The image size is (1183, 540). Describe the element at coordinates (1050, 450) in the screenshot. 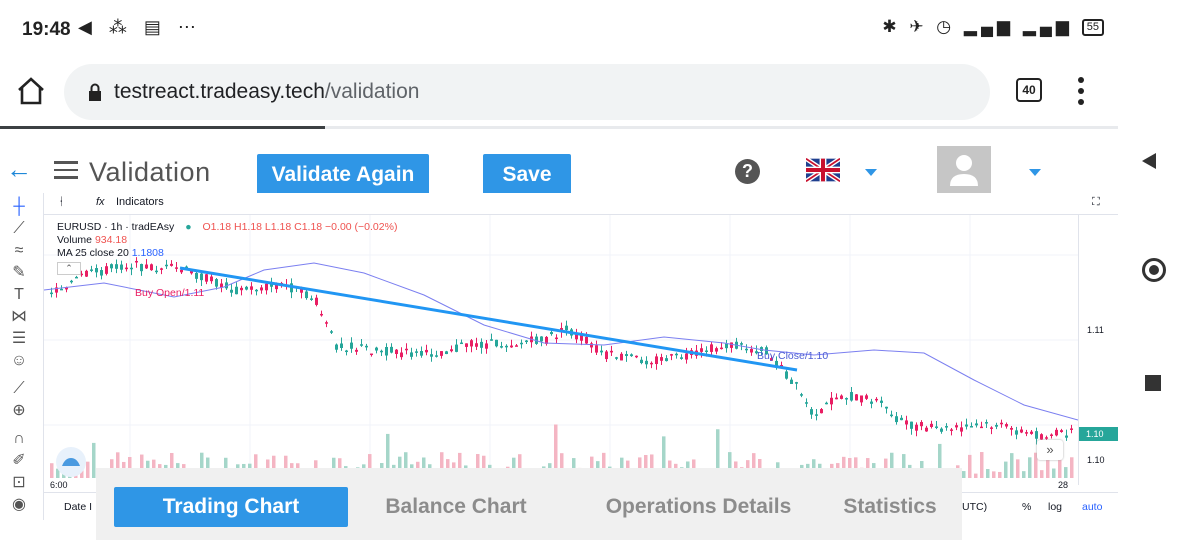

I see `scroll-to-realtime-button: »` at that location.